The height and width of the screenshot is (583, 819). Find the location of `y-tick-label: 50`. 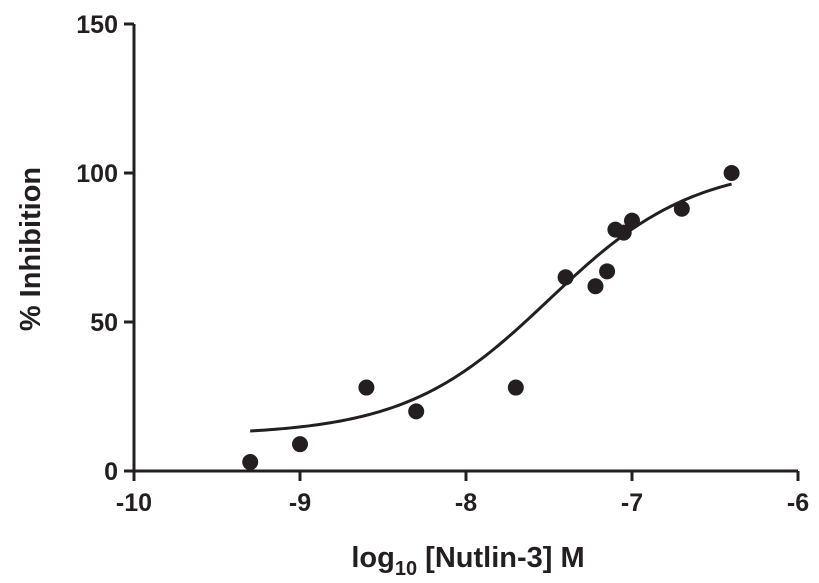

y-tick-label: 50 is located at coordinates (104, 323).